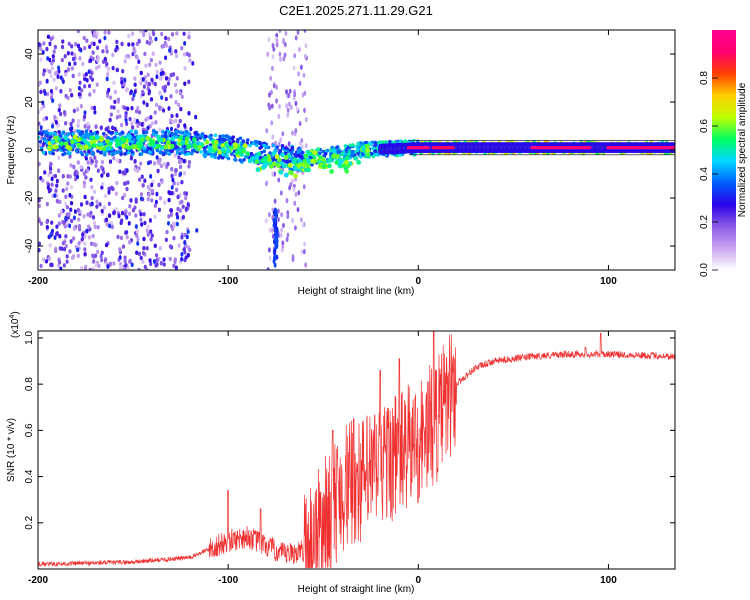 This screenshot has width=750, height=600. I want to click on snr-y-scale: (x104), so click(15, 324).